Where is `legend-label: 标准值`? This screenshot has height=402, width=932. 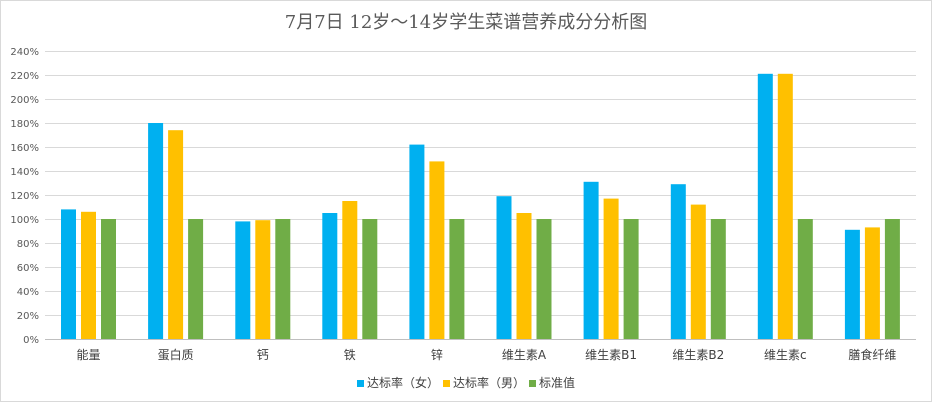 legend-label: 标准值 is located at coordinates (557, 383).